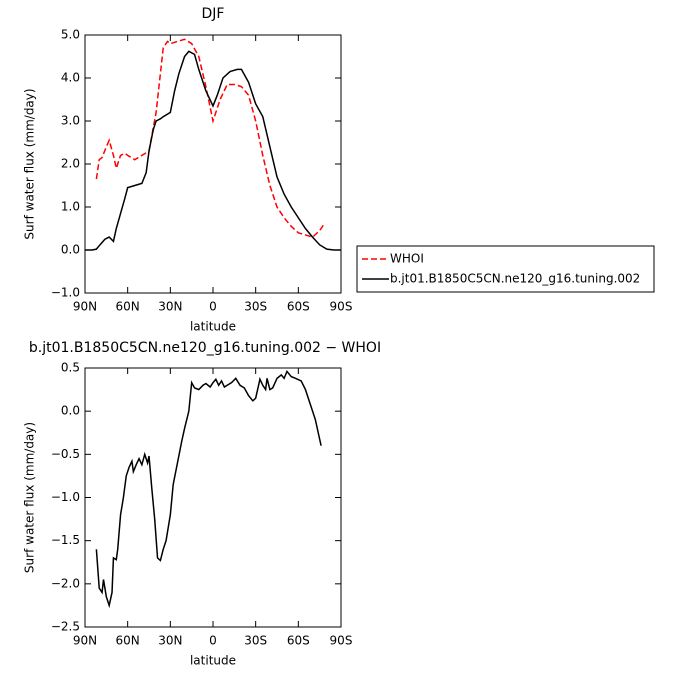  I want to click on plot-frame, so click(213, 164).